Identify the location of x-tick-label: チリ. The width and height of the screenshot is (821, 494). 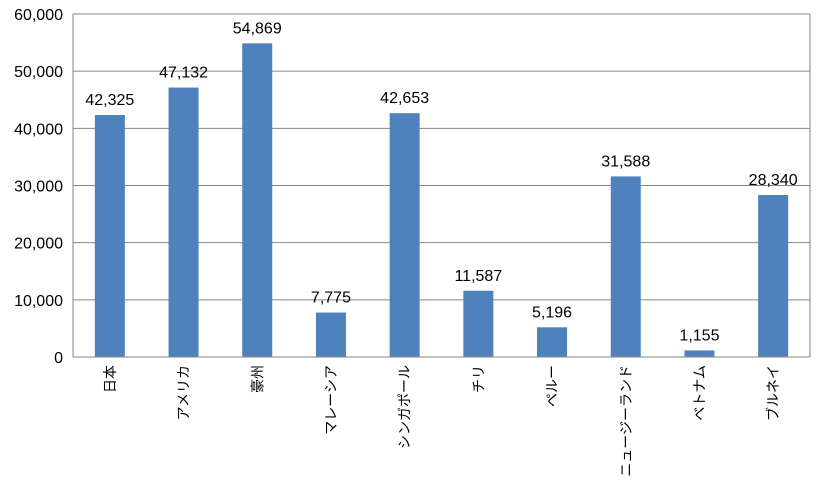
(479, 379).